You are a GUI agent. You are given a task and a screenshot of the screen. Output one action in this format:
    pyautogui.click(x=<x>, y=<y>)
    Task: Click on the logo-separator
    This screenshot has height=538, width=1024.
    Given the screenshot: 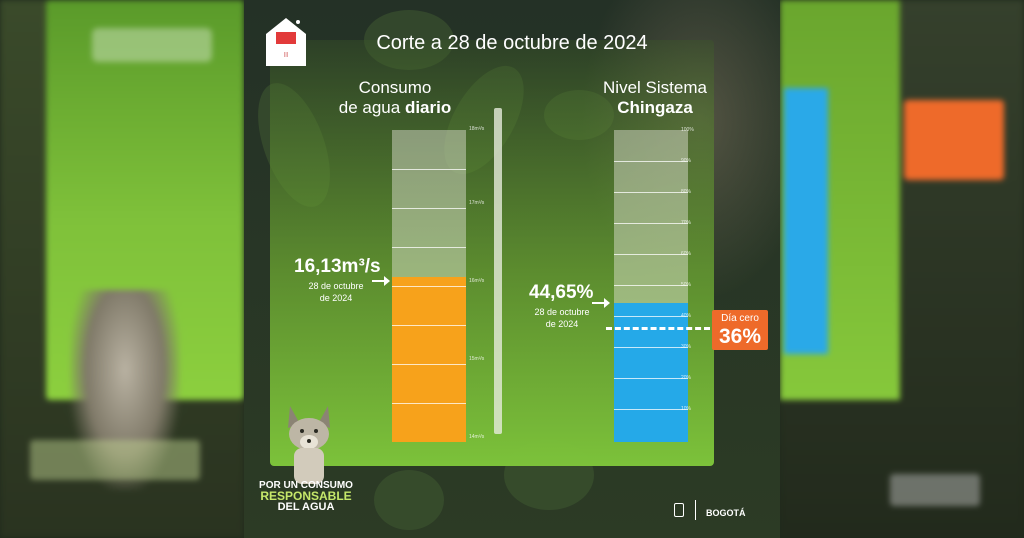 What is the action you would take?
    pyautogui.click(x=695, y=510)
    